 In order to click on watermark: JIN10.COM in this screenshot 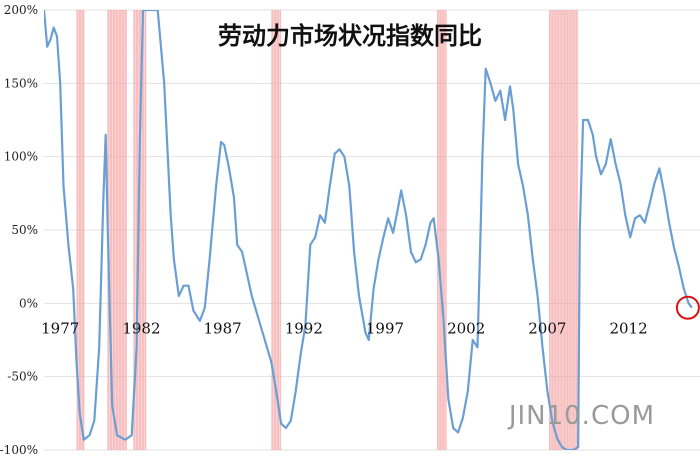, I will do `click(581, 416)`.